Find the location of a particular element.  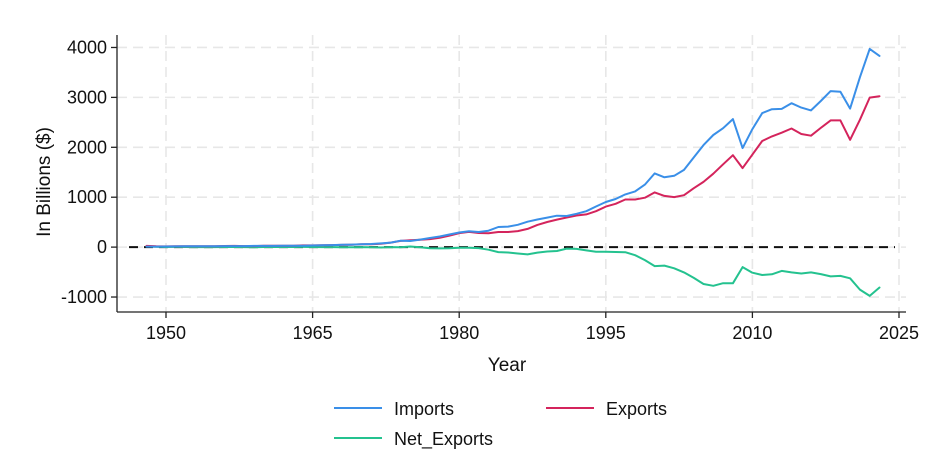

legend-item-imports: Imports is located at coordinates (394, 409).